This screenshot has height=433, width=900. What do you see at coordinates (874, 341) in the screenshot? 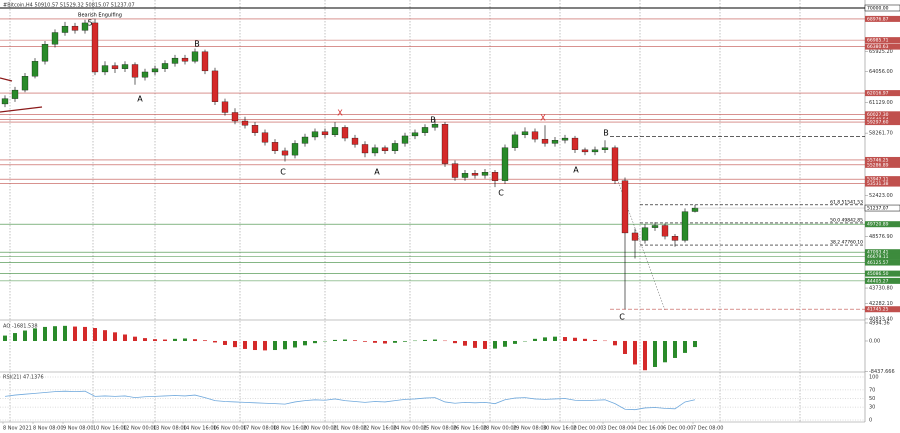
I see `ao-tick-label: 0.00` at bounding box center [874, 341].